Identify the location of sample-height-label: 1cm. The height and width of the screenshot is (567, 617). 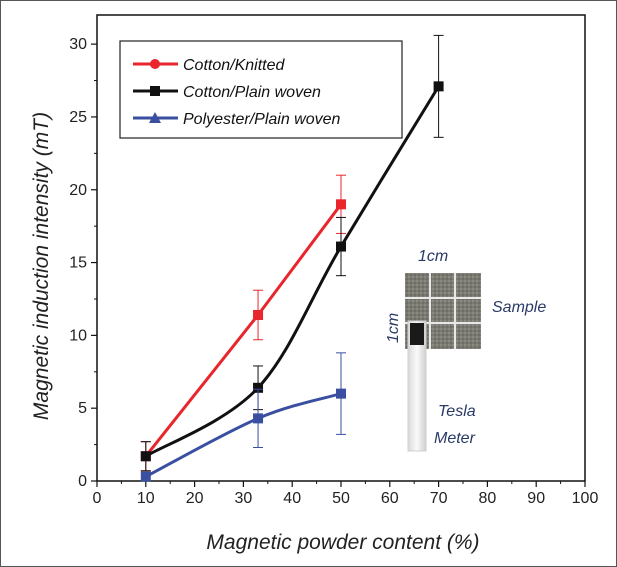
(393, 328).